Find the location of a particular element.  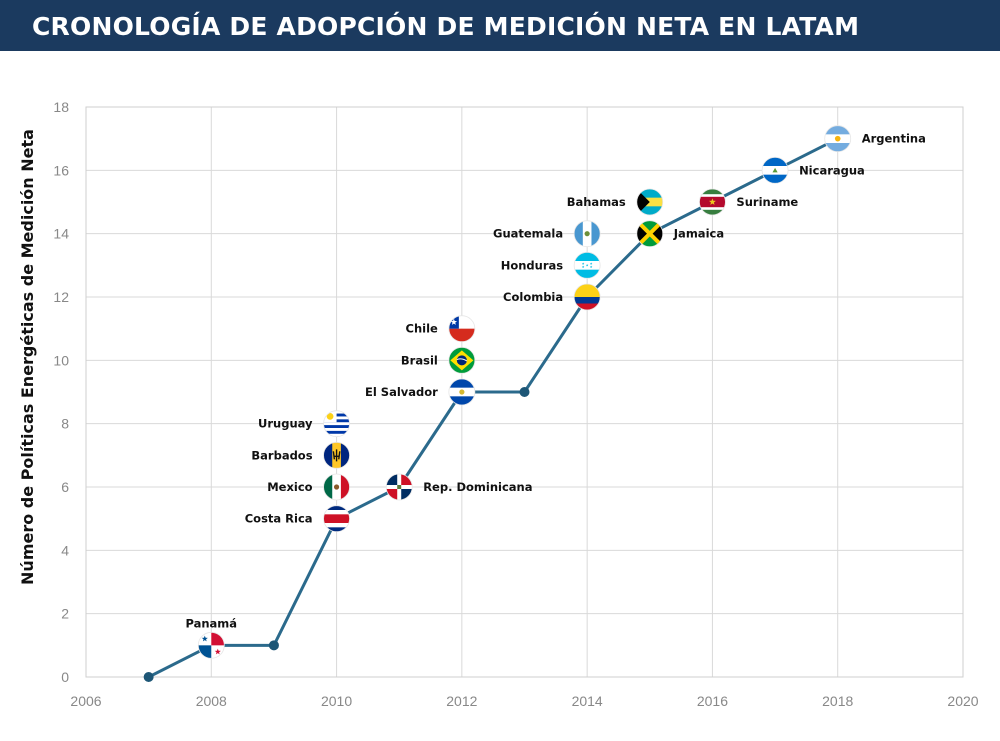

y-tick-label: 4 is located at coordinates (65, 550).